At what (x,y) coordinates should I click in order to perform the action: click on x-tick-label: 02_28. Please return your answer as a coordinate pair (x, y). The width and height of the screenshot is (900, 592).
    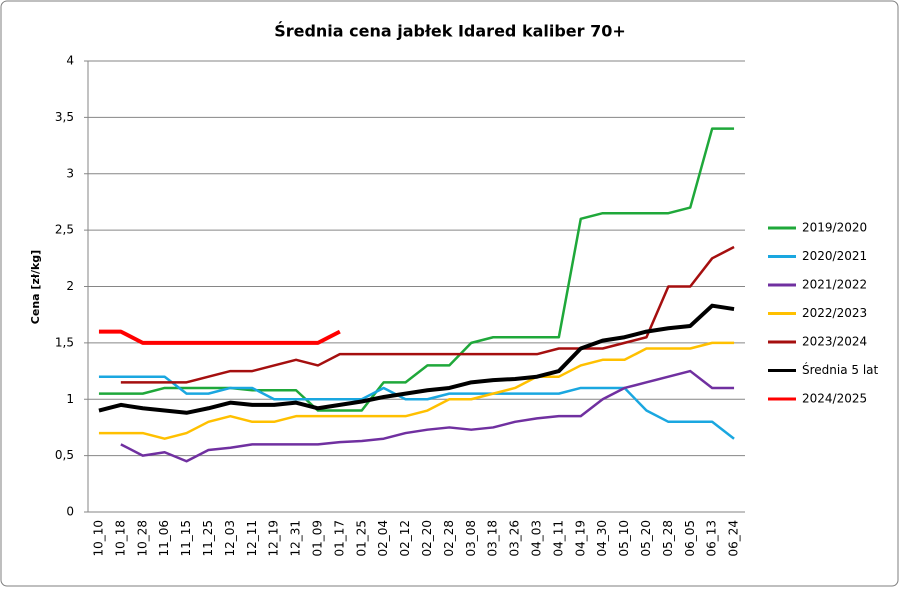
    Looking at the image, I should click on (449, 538).